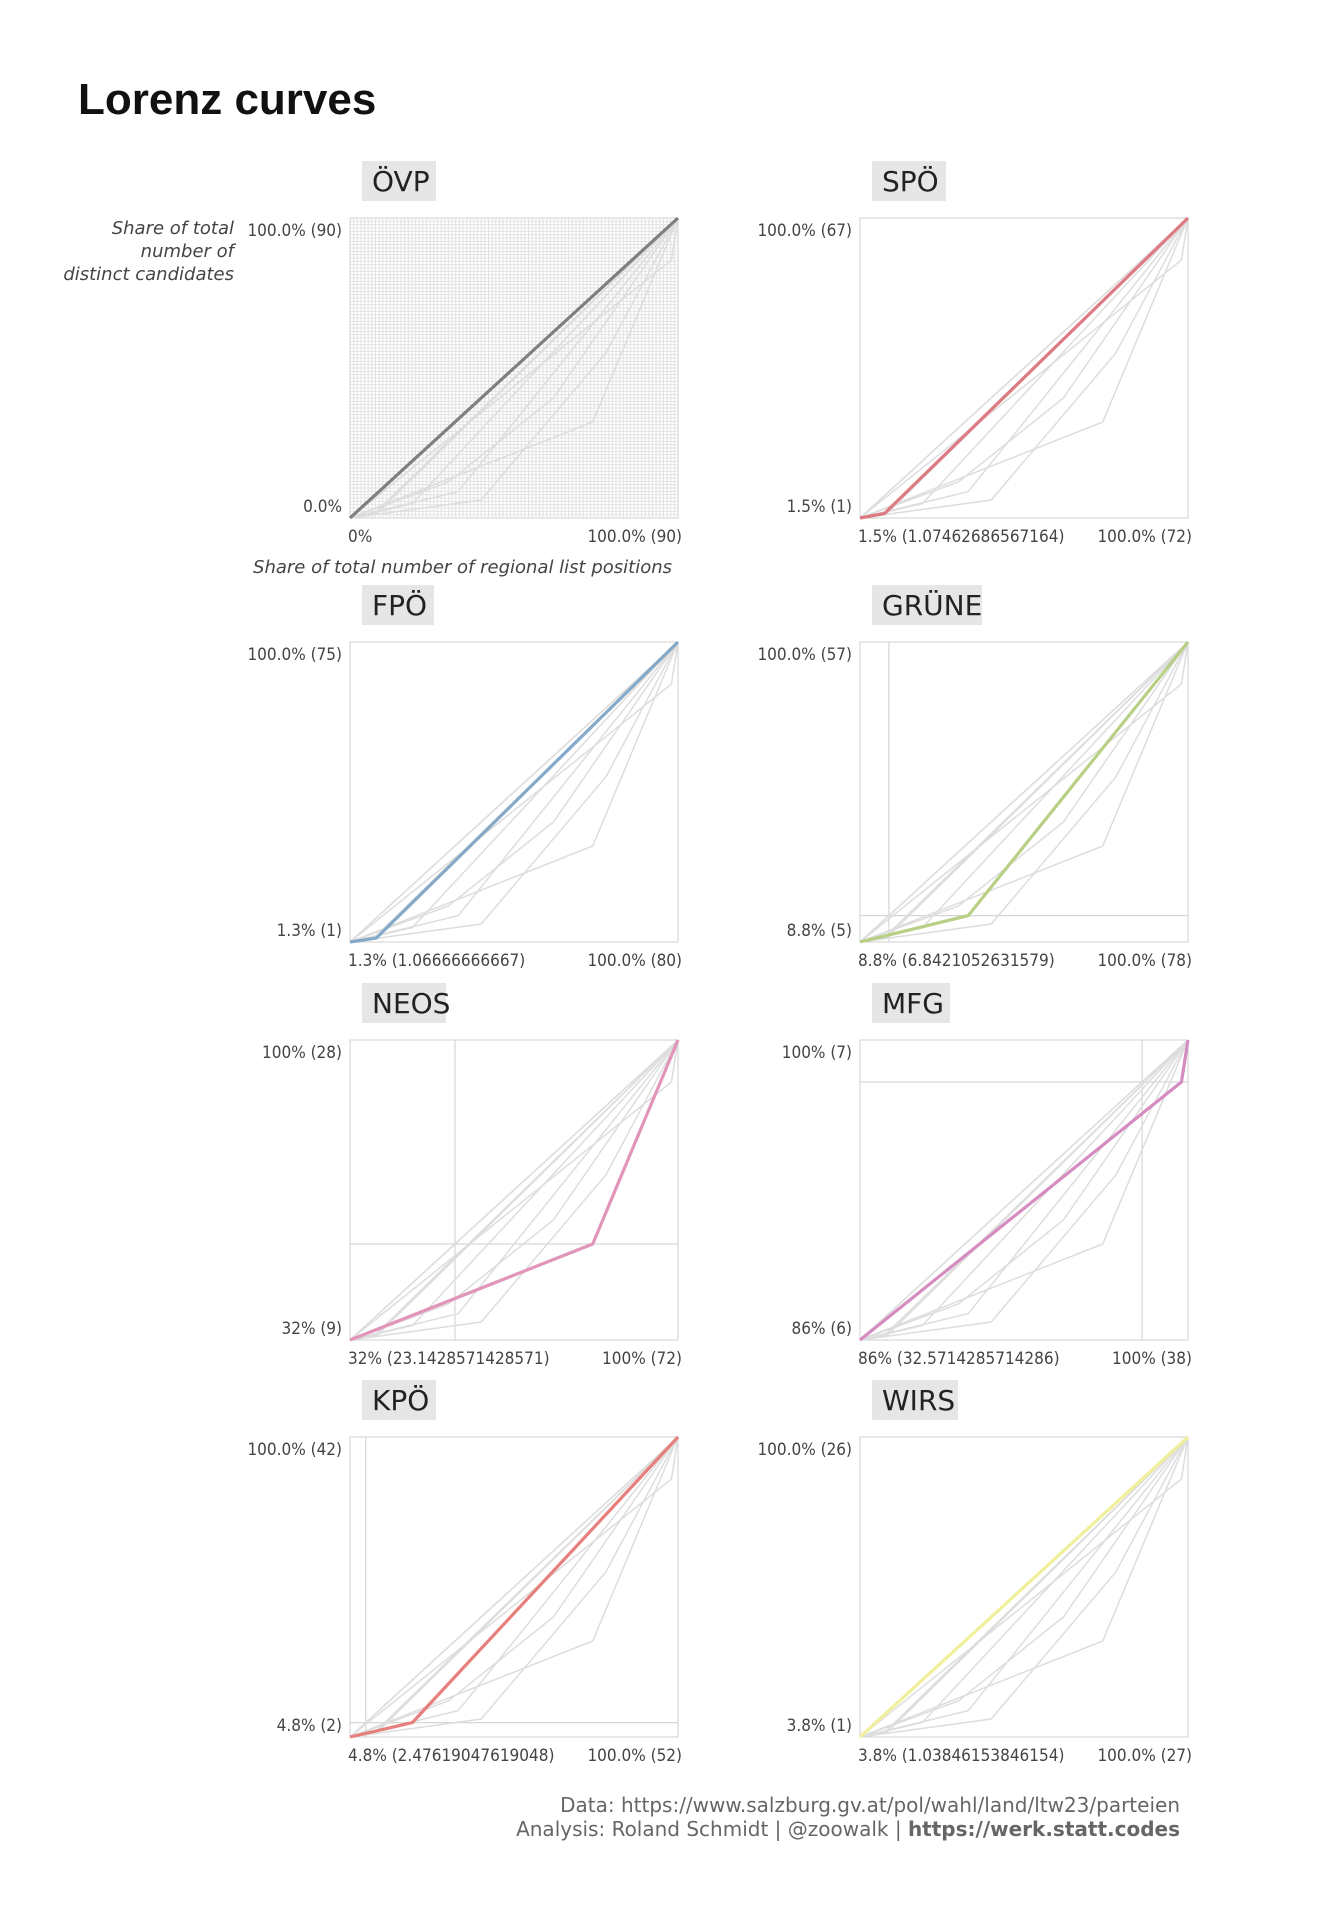  What do you see at coordinates (449, 1359) in the screenshot?
I see `x-tick-label-low-neos: 32% (23.1428571428571)` at bounding box center [449, 1359].